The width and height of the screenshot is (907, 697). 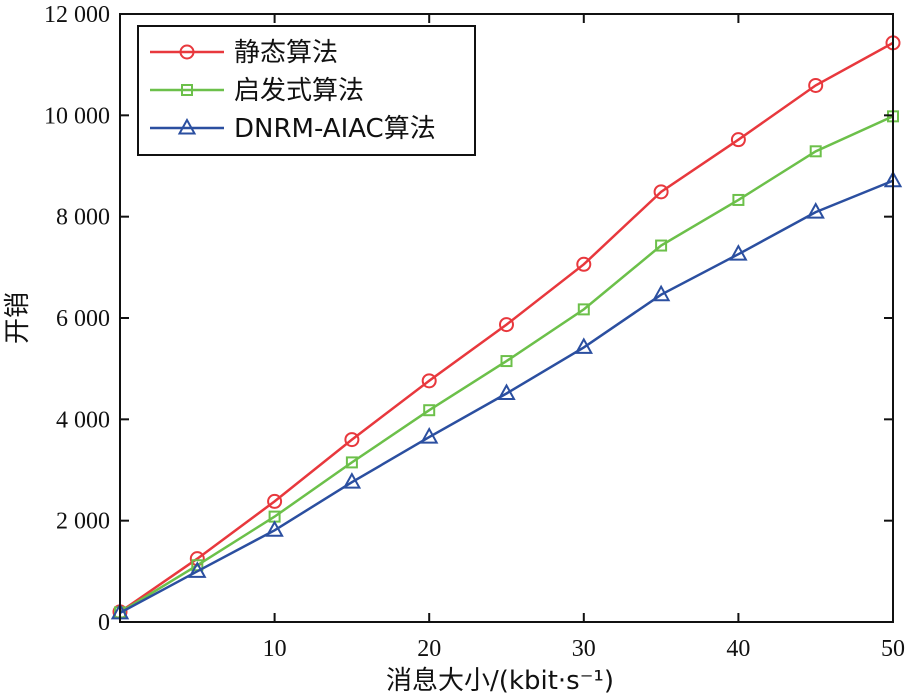 I want to click on legend-label: DNRM-AIAC算法, so click(x=335, y=129).